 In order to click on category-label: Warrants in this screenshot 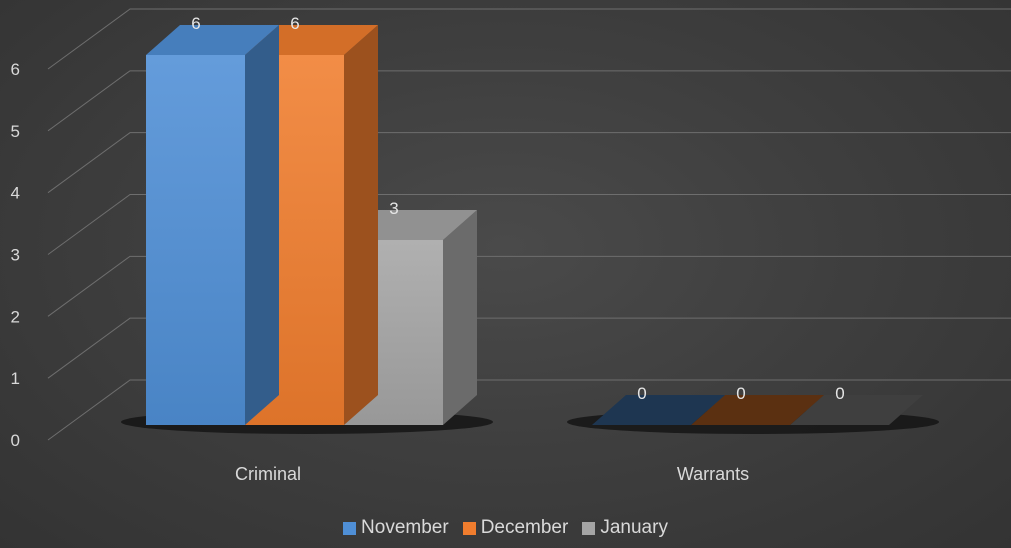, I will do `click(713, 474)`.